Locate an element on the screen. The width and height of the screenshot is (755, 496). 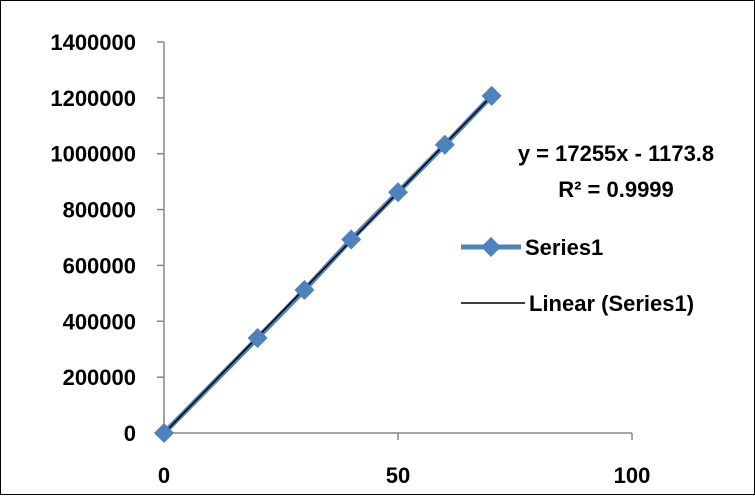
x-tick-label: 50 is located at coordinates (398, 475).